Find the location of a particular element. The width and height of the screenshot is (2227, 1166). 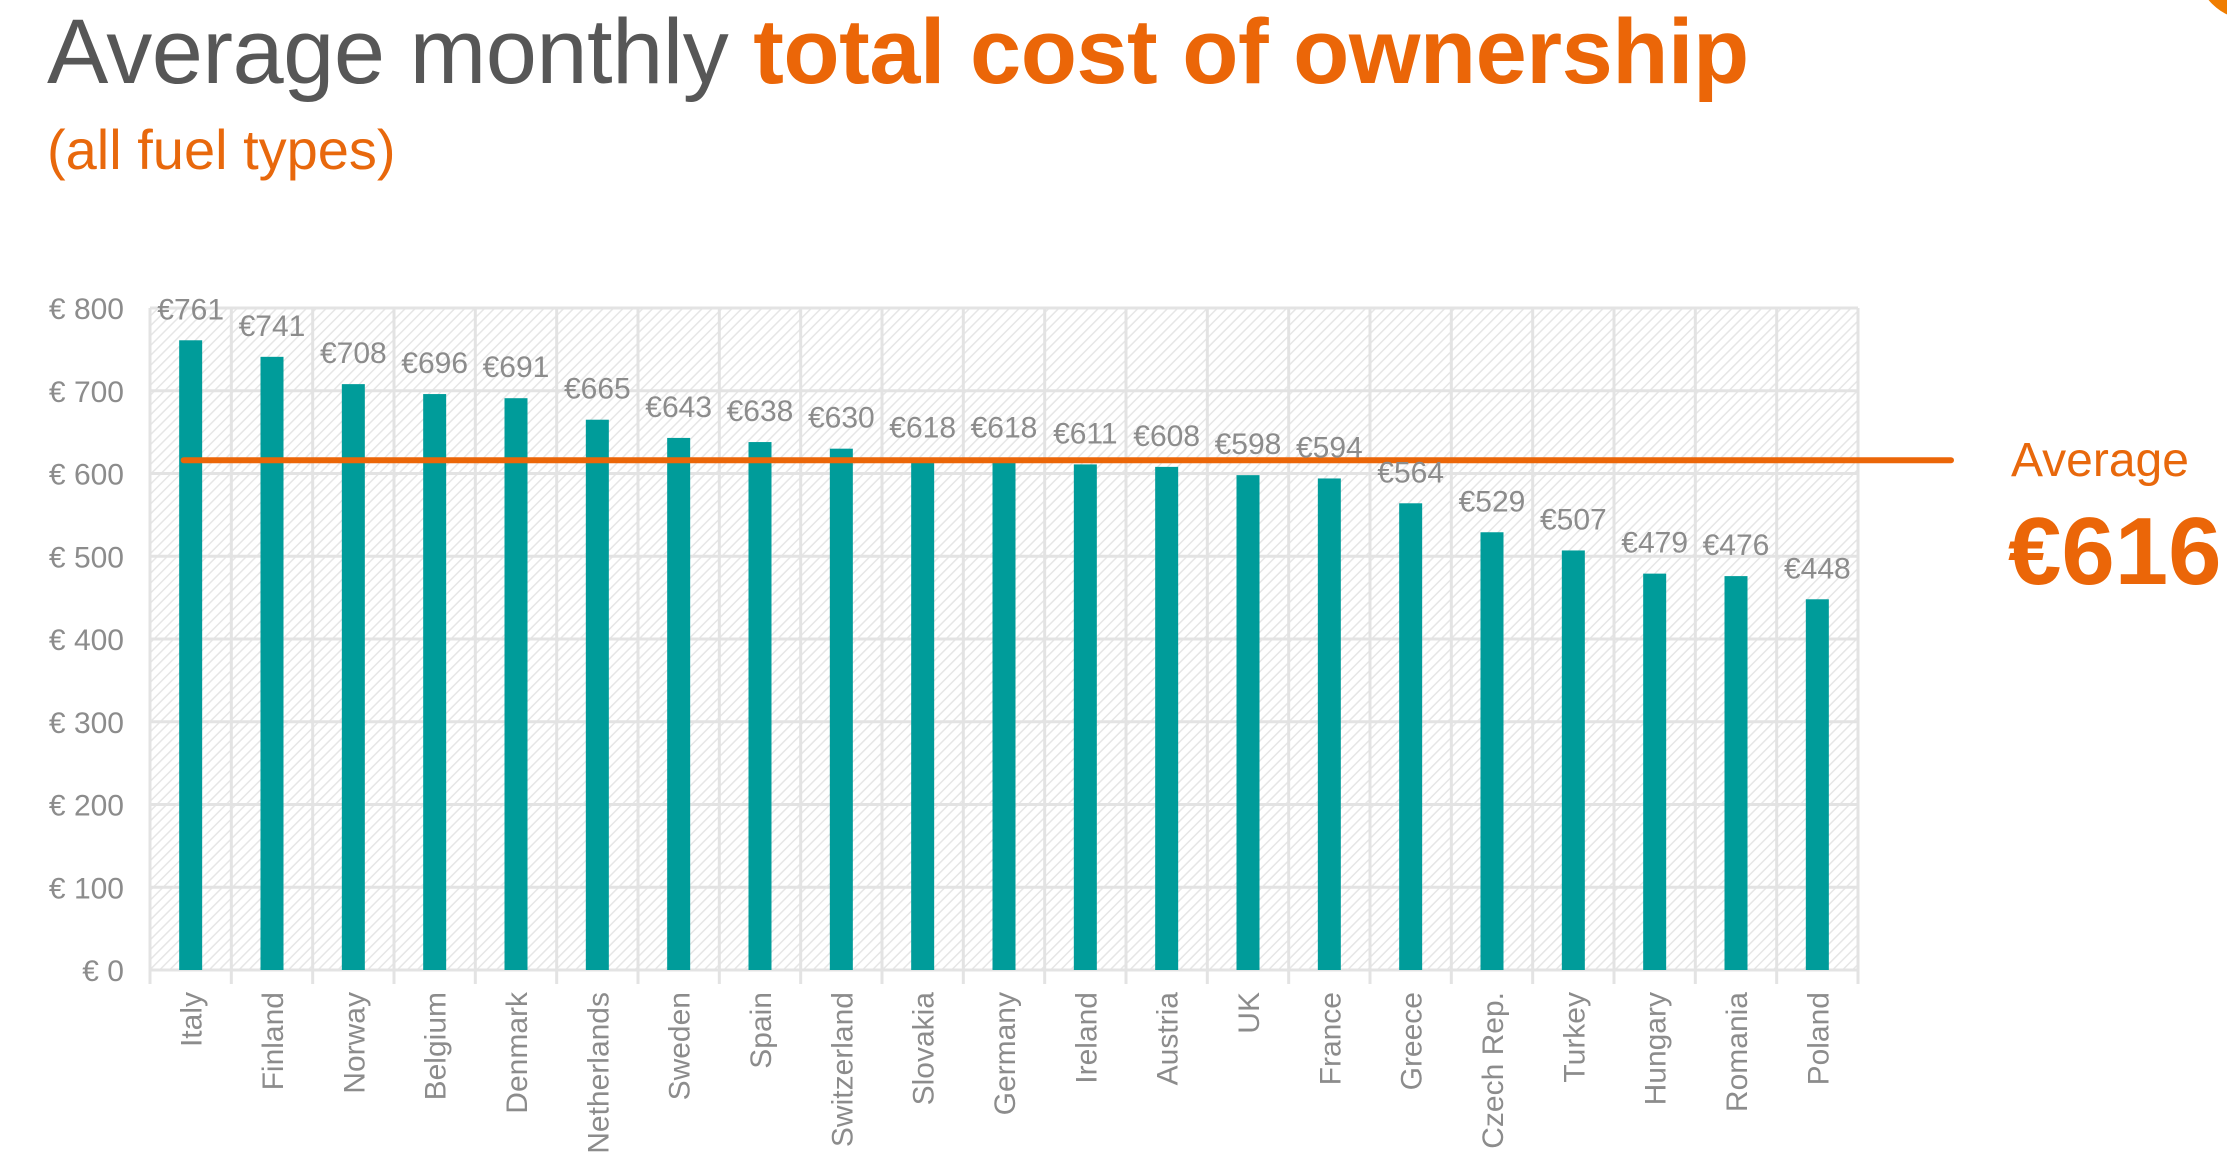

x-tick-label: UK is located at coordinates (1249, 1013).